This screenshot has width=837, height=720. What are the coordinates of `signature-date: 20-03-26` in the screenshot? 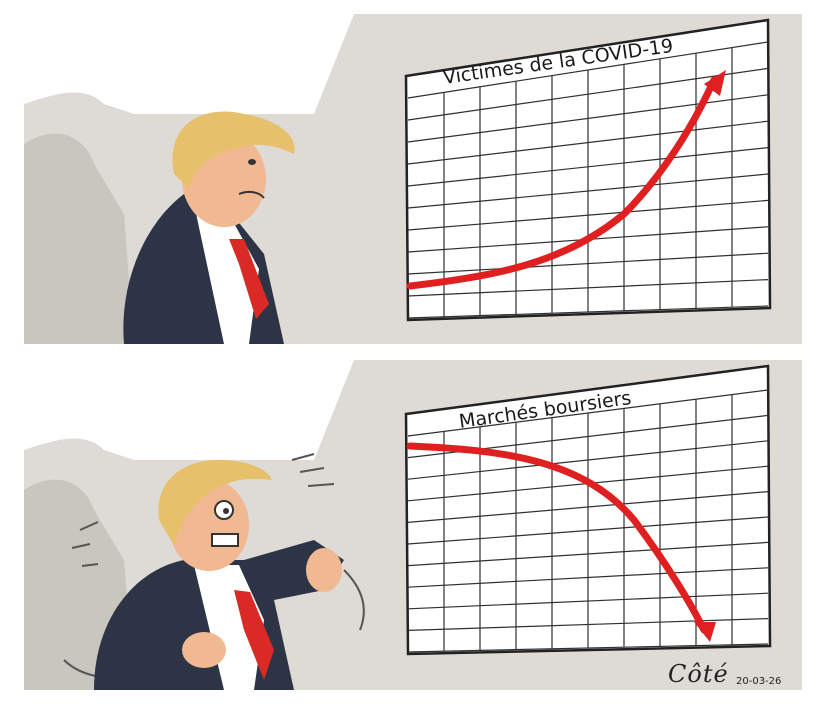 It's located at (759, 681).